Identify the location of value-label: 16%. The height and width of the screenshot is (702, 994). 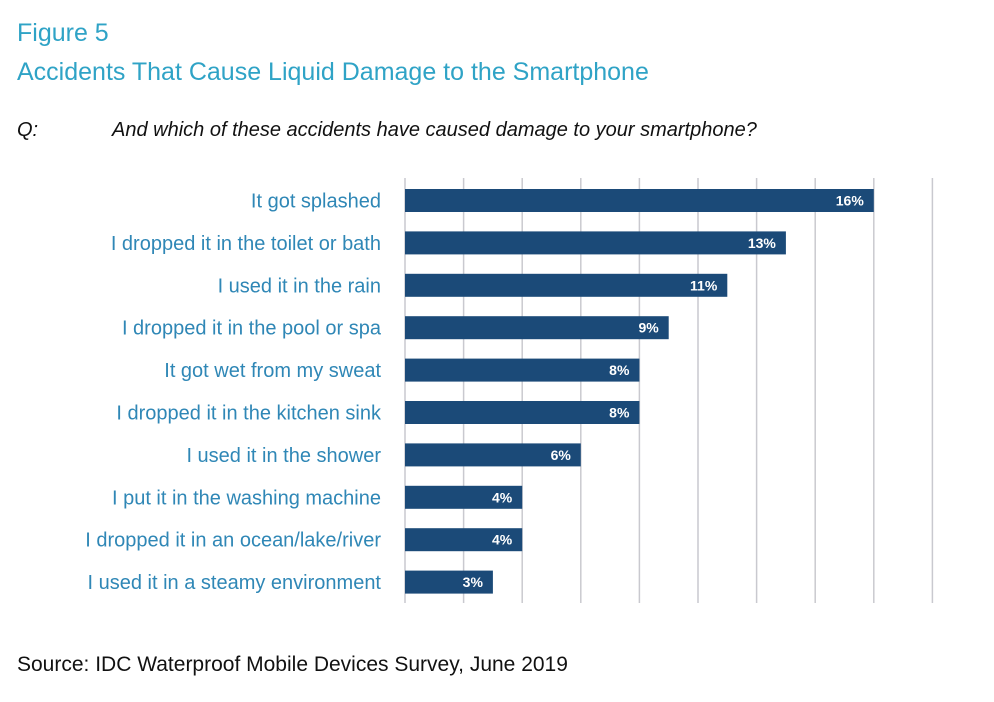
(850, 201).